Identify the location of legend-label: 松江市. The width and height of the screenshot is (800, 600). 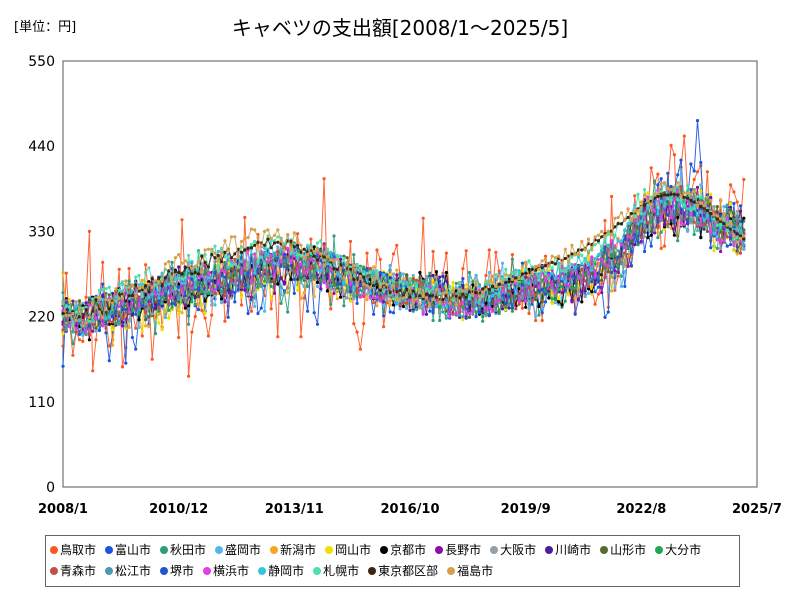
(133, 571).